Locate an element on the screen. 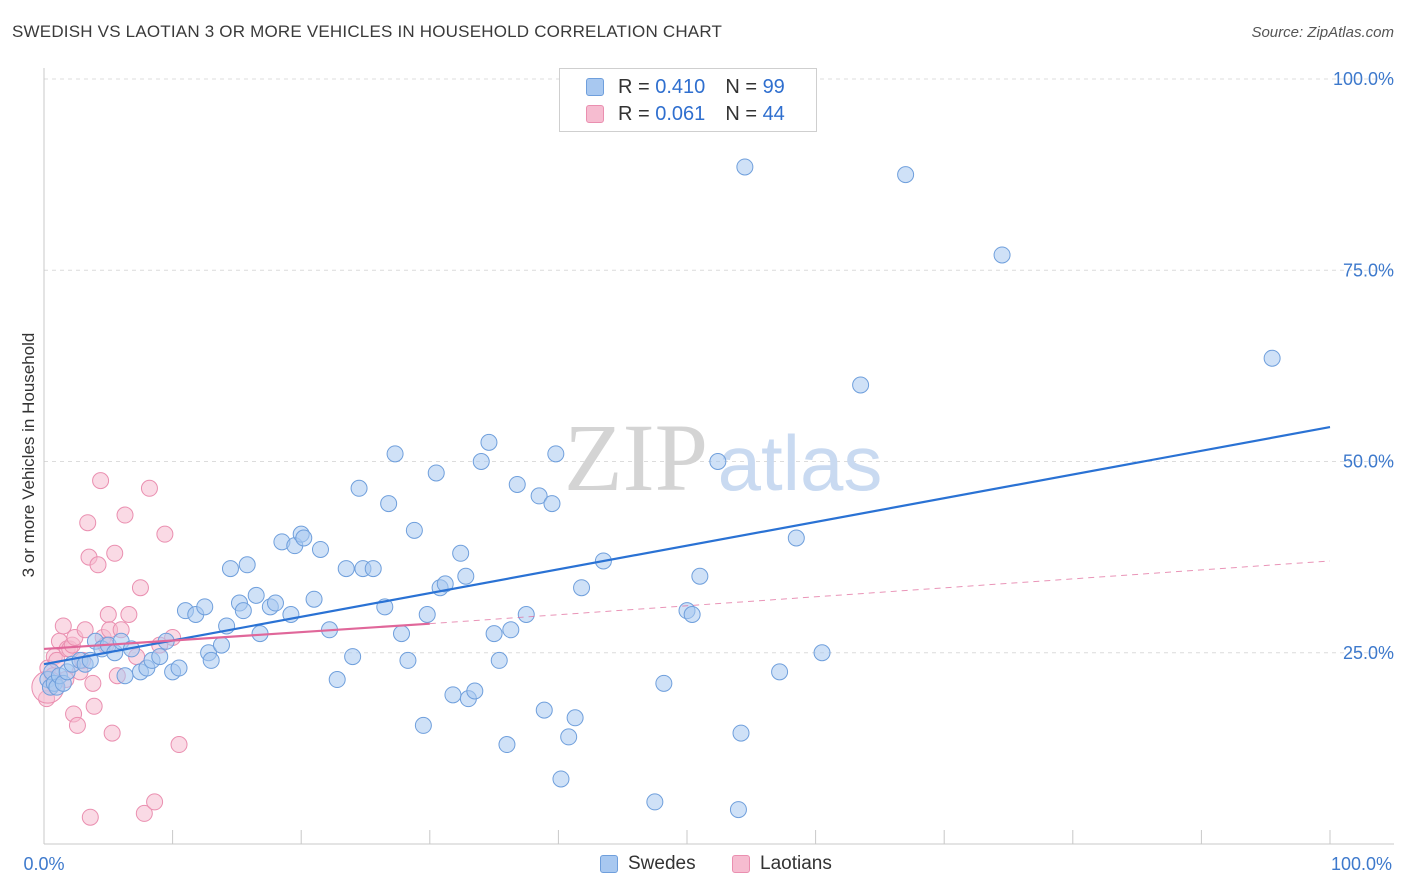 The width and height of the screenshot is (1406, 892). swedes-n-label: N = is located at coordinates (741, 86).